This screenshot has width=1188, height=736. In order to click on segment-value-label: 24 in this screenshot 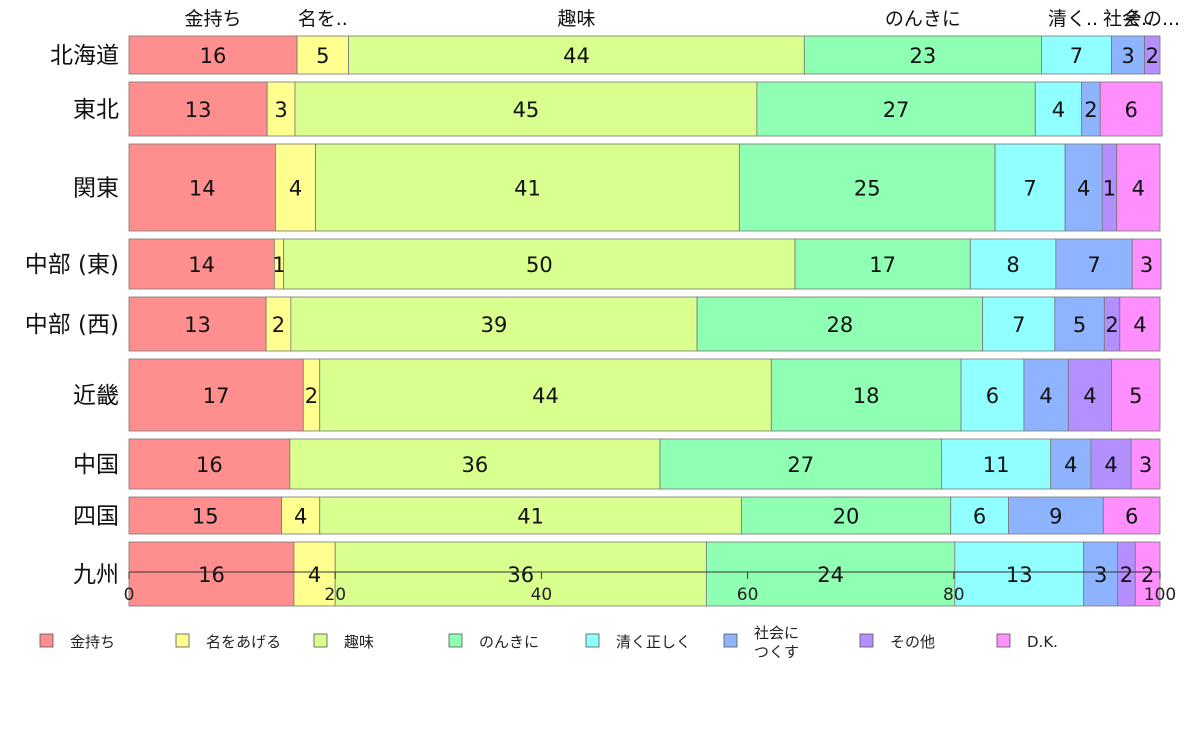, I will do `click(830, 575)`.